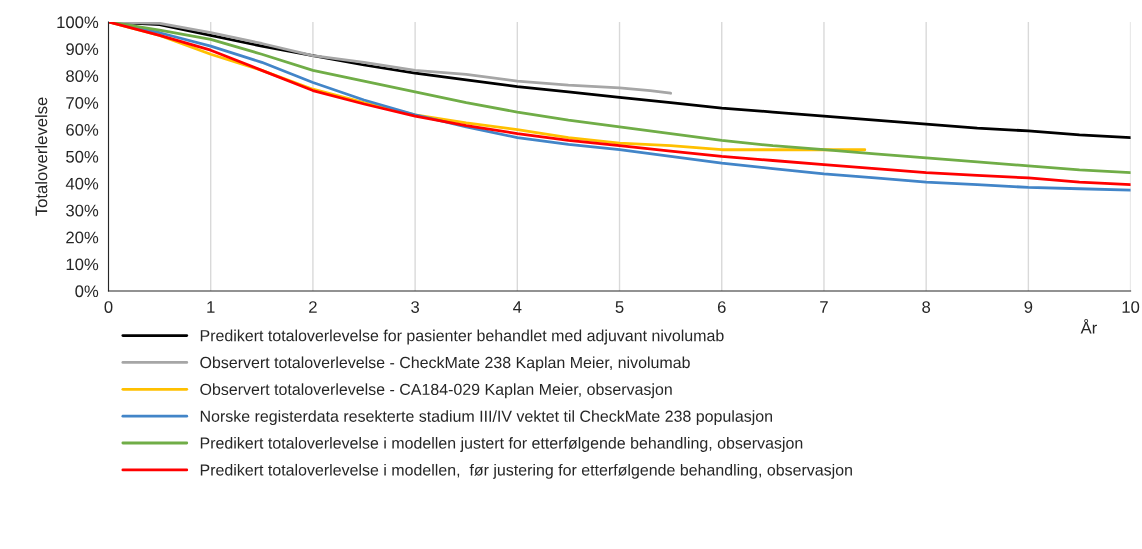 This screenshot has height=549, width=1142. What do you see at coordinates (1028, 307) in the screenshot?
I see `x-tick-label: 9` at bounding box center [1028, 307].